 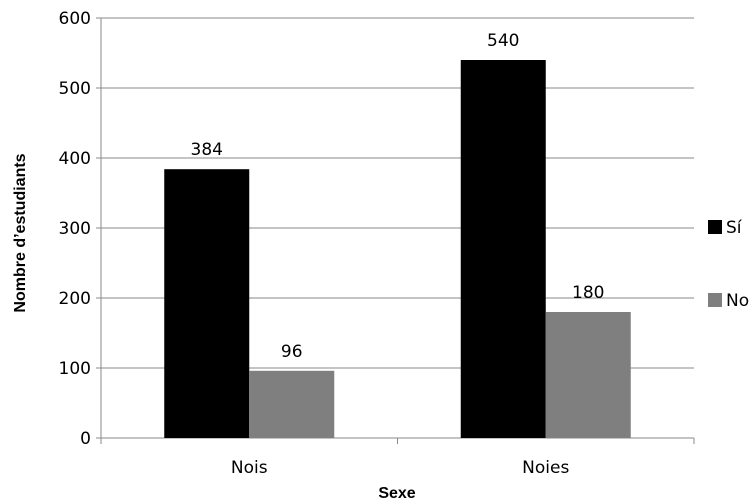 I want to click on y-tick-label: 500, so click(x=75, y=89).